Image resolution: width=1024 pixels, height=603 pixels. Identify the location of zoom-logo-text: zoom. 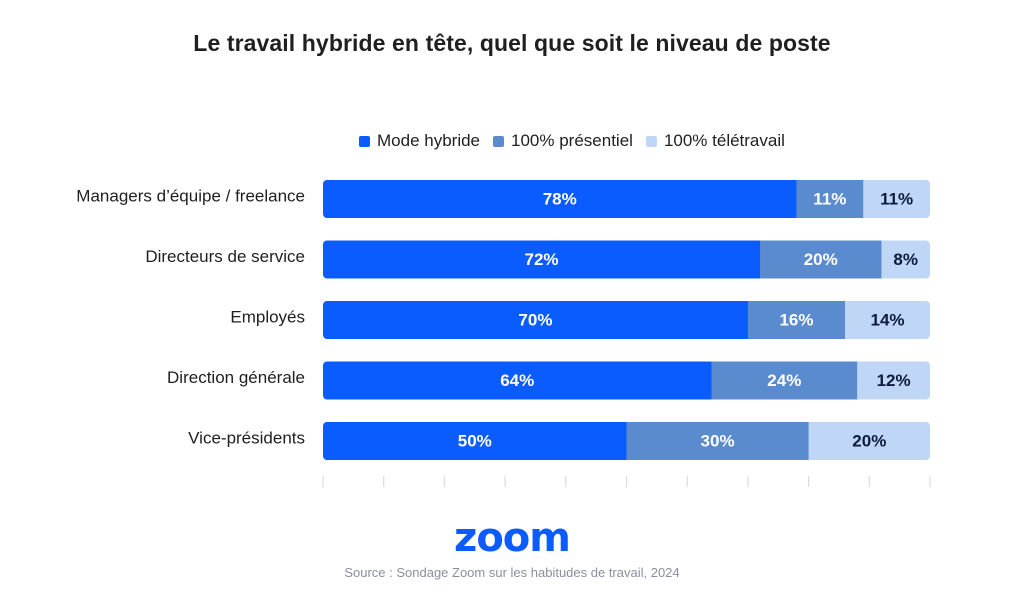
(512, 538).